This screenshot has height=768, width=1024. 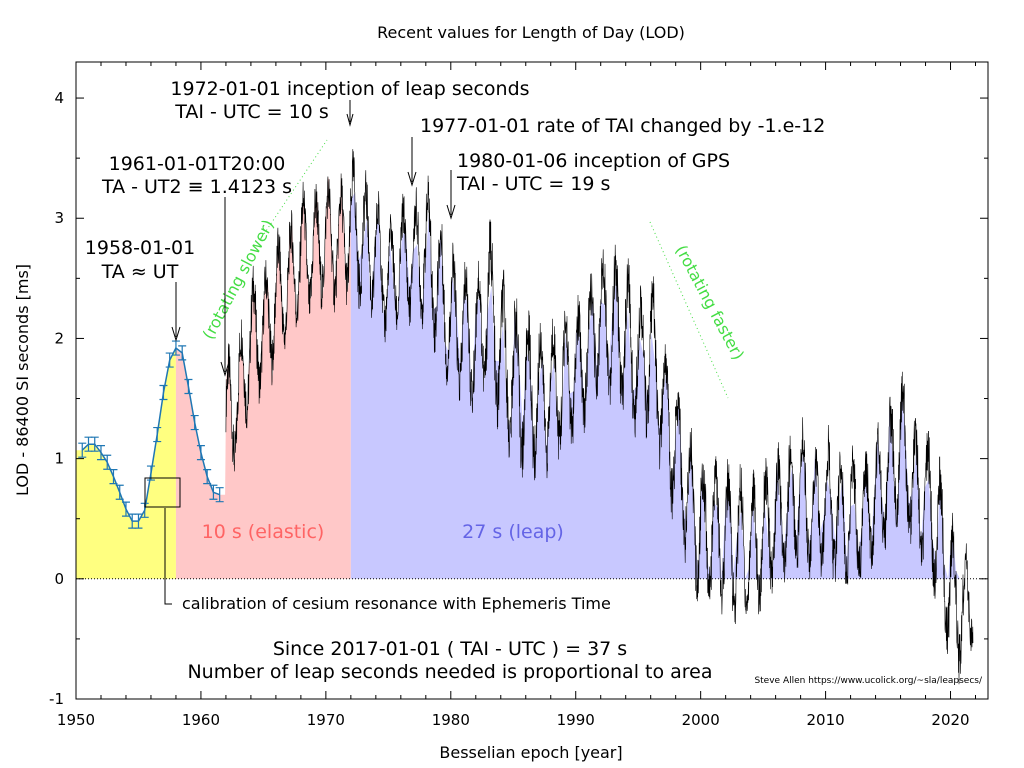 What do you see at coordinates (225, 369) in the screenshot?
I see `annotation-1961-arrowhead` at bounding box center [225, 369].